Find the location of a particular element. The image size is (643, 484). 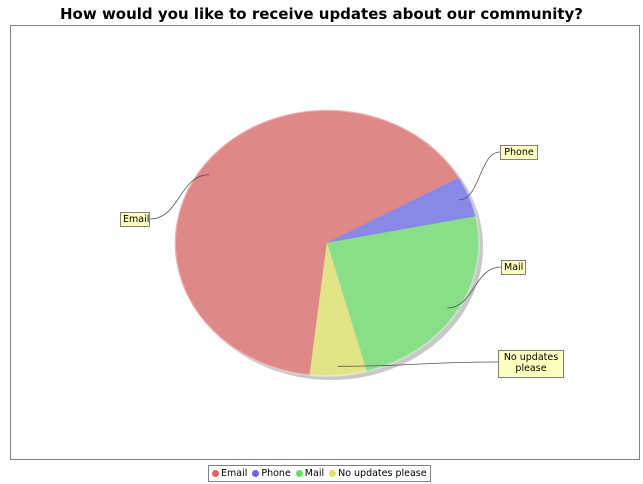

legend-item-no-updates: No updates please is located at coordinates (378, 473).